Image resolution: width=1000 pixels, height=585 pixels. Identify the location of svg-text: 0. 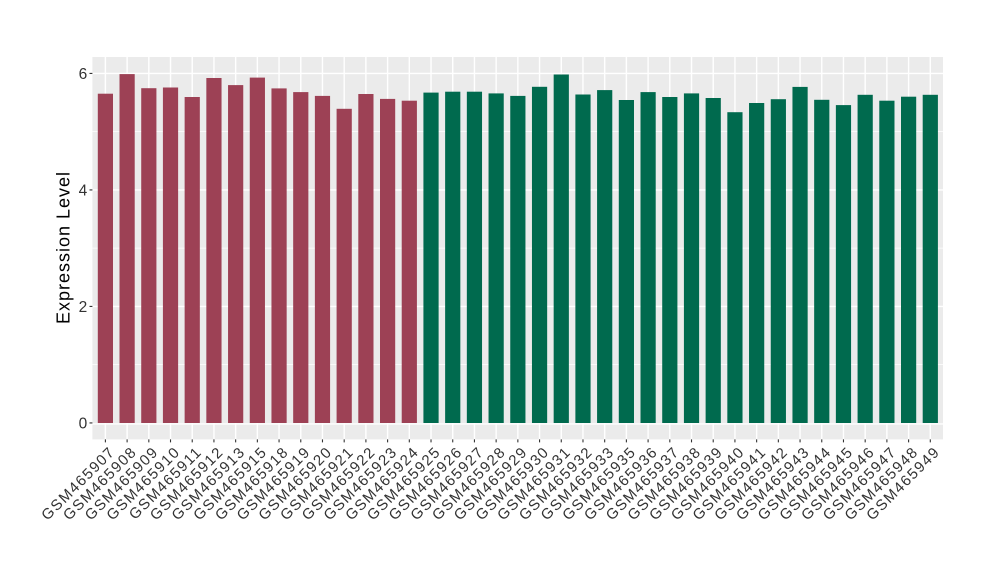
(83, 423).